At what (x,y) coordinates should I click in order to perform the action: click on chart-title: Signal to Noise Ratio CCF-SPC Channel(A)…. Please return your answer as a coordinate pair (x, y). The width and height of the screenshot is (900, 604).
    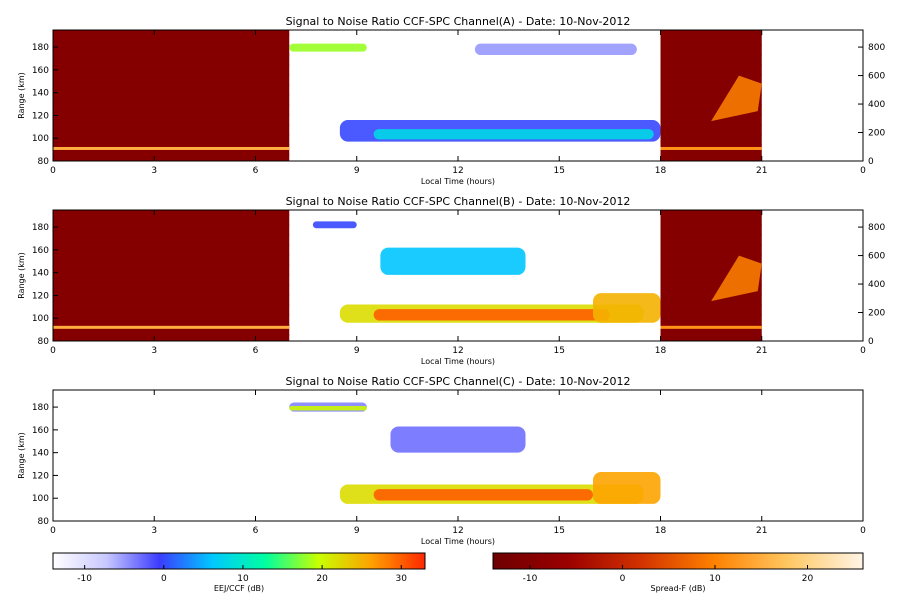
    Looking at the image, I should click on (458, 21).